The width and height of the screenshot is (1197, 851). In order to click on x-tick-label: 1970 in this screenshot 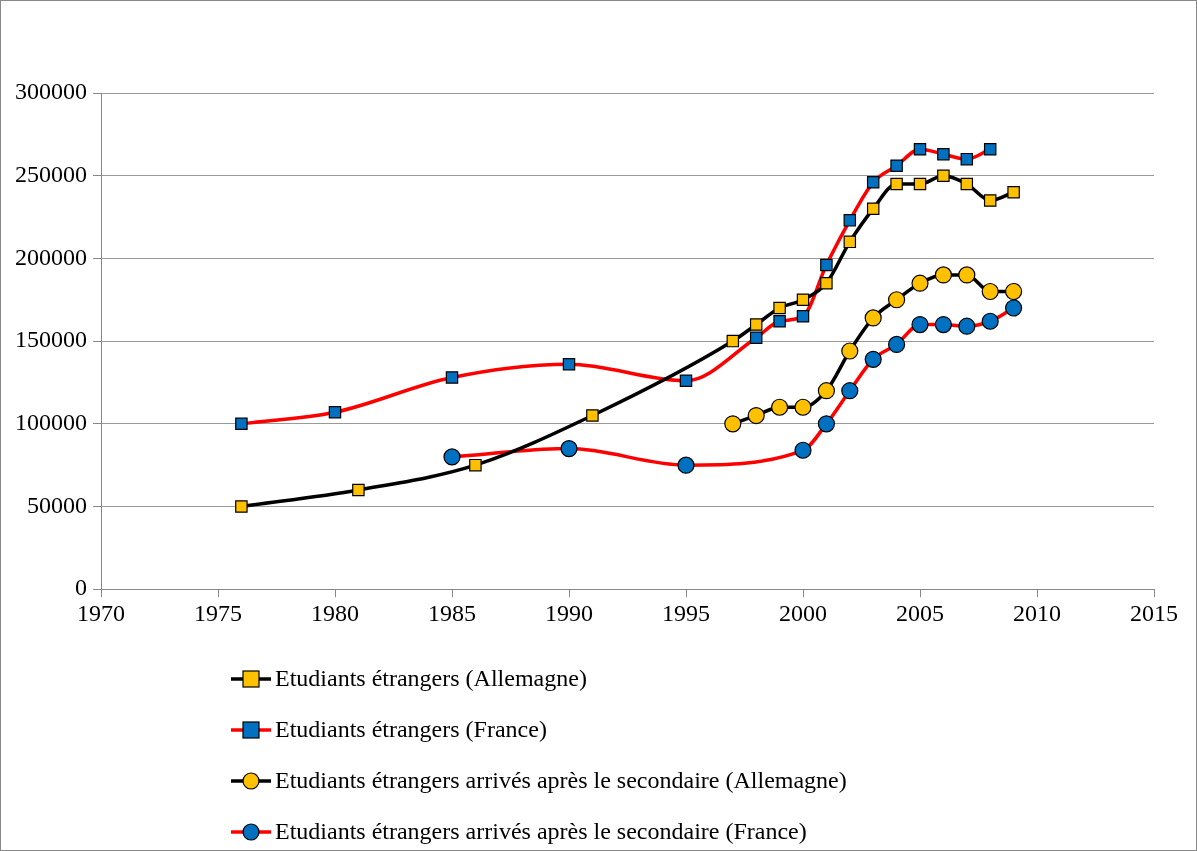, I will do `click(101, 612)`.